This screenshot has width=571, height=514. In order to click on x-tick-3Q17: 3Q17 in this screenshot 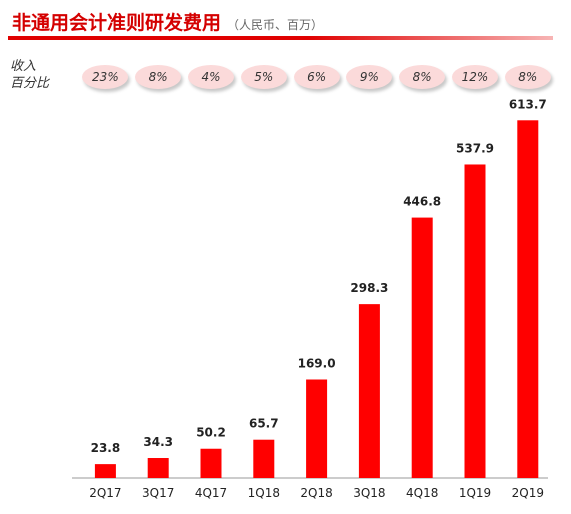, I will do `click(158, 493)`.